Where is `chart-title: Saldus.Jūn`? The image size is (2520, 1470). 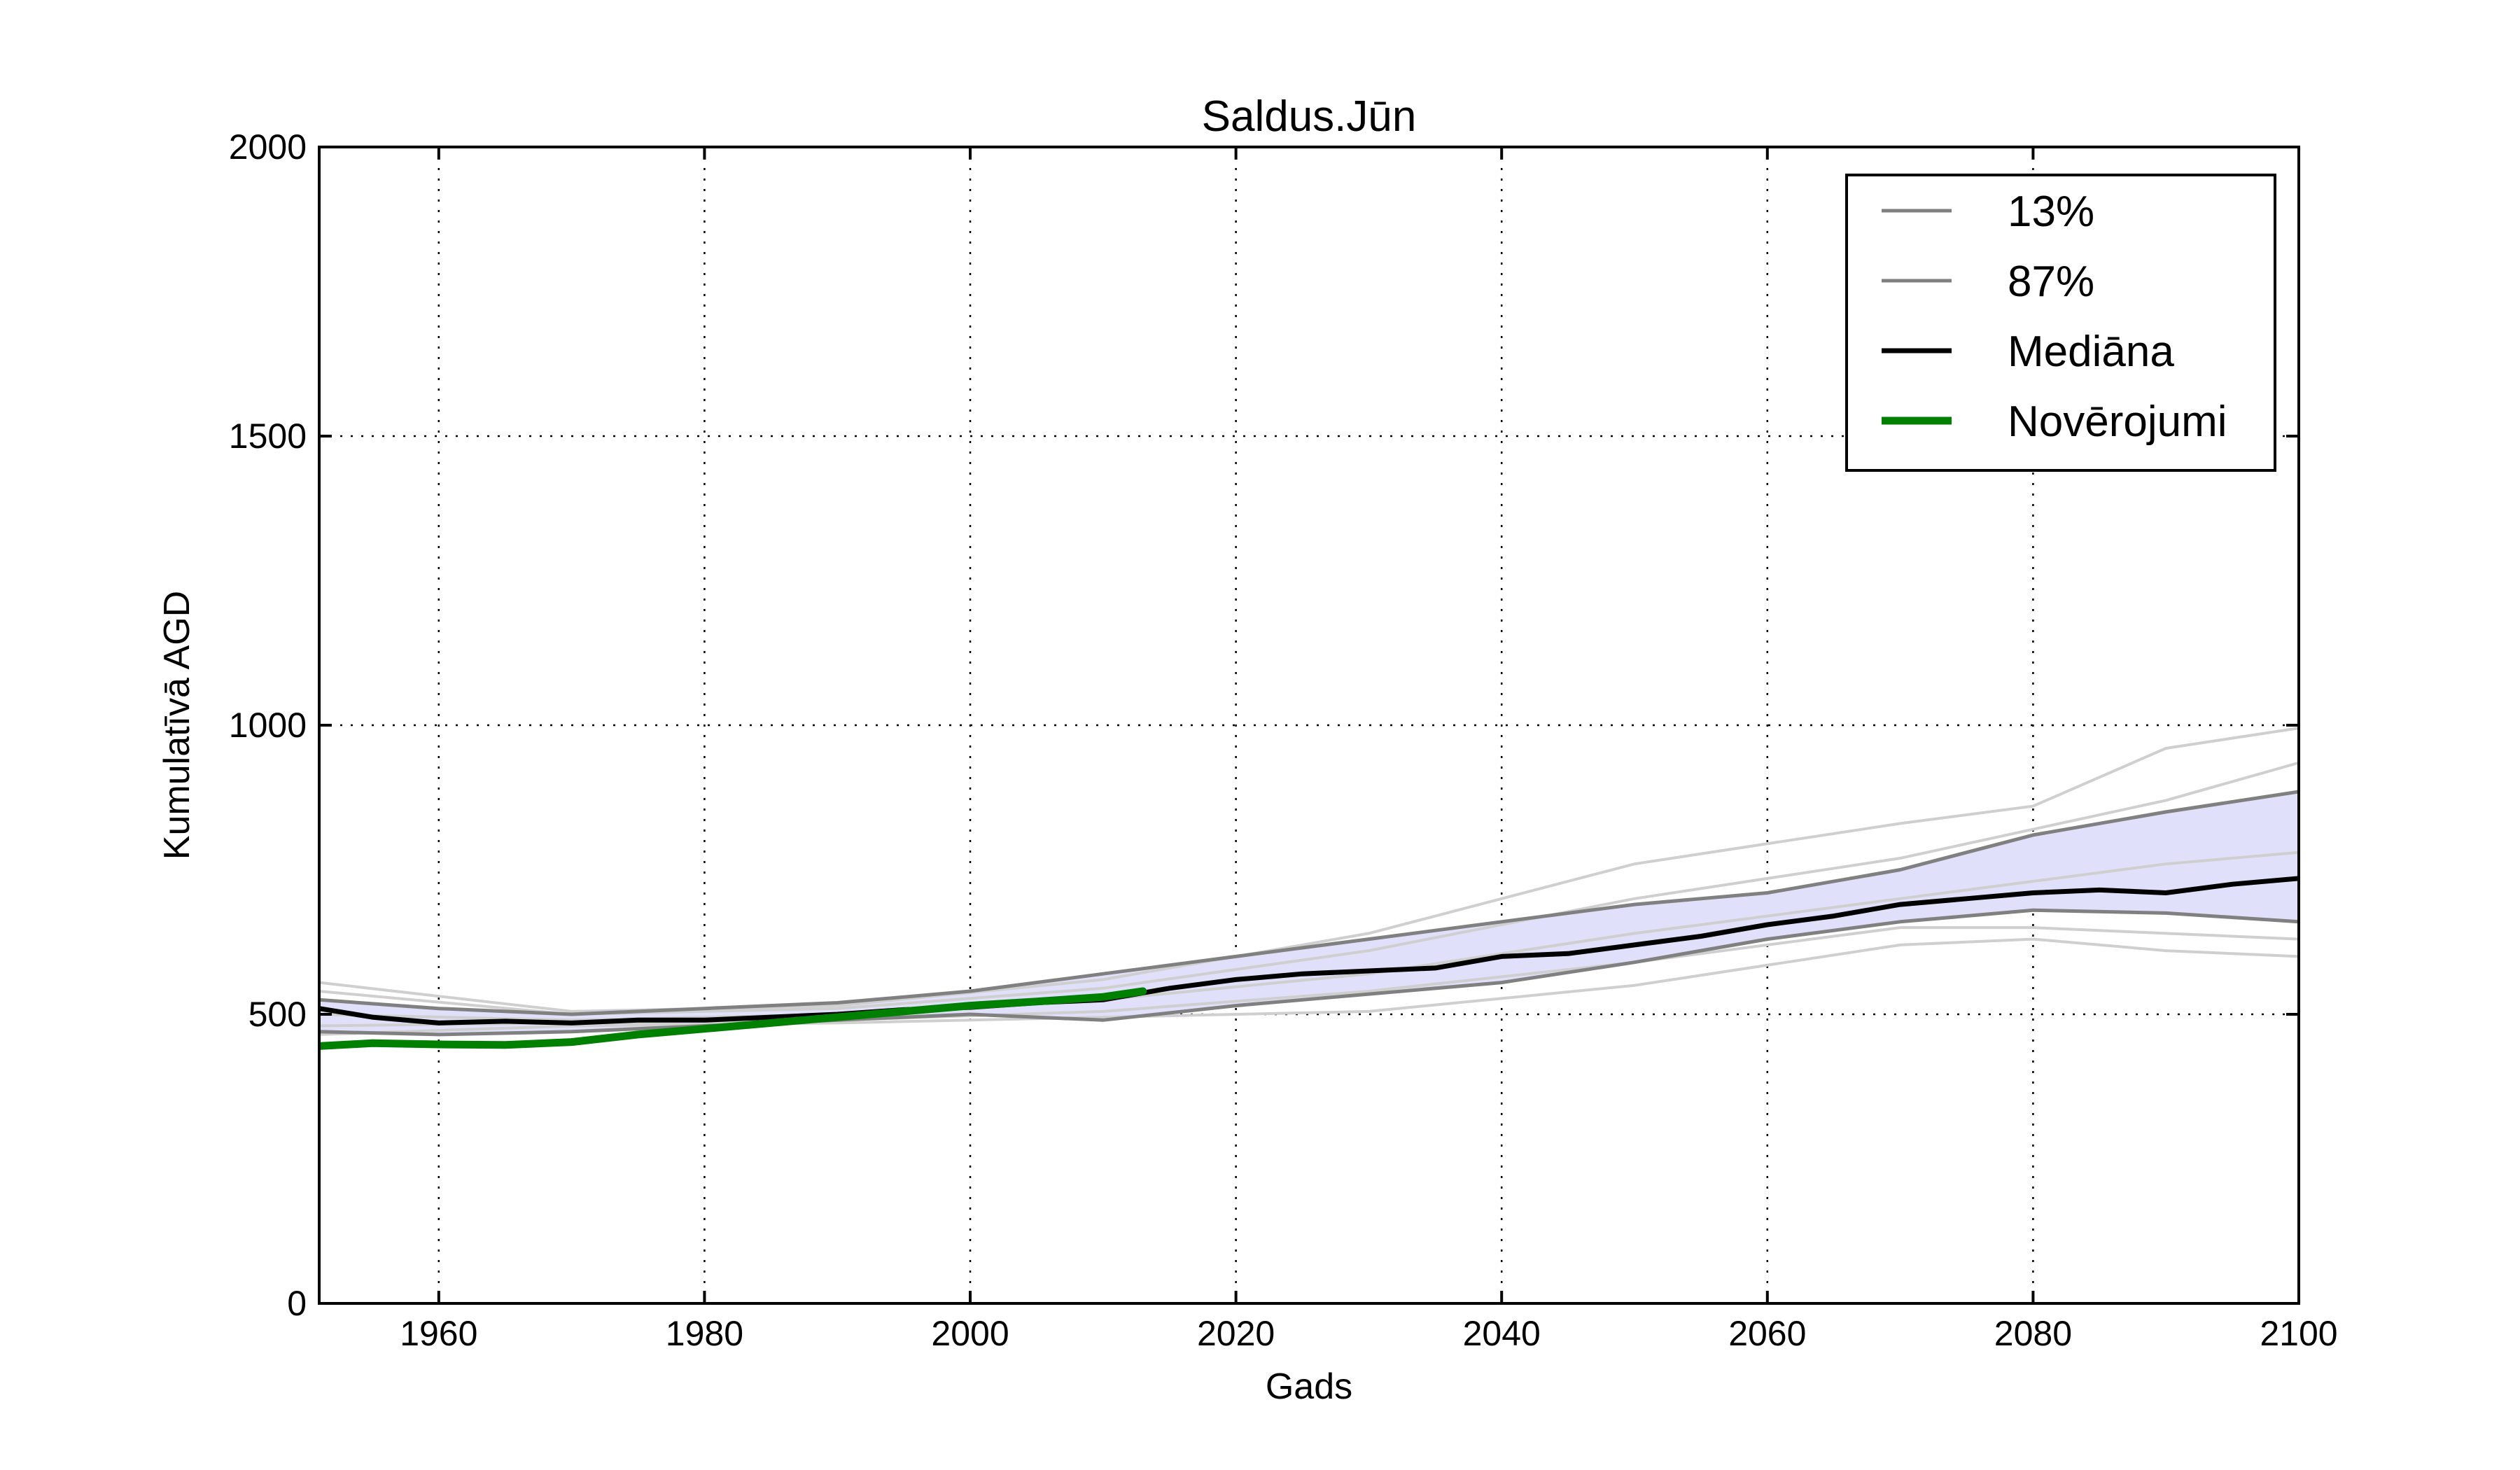
chart-title: Saldus.Jūn is located at coordinates (1309, 116).